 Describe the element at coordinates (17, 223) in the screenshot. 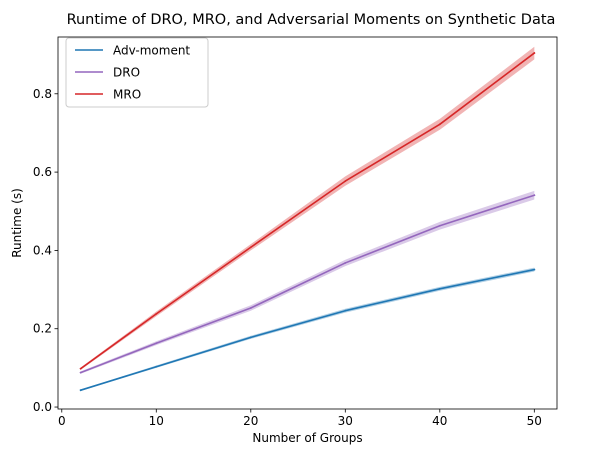

I see `y-axis-label: Runtime (s)` at that location.